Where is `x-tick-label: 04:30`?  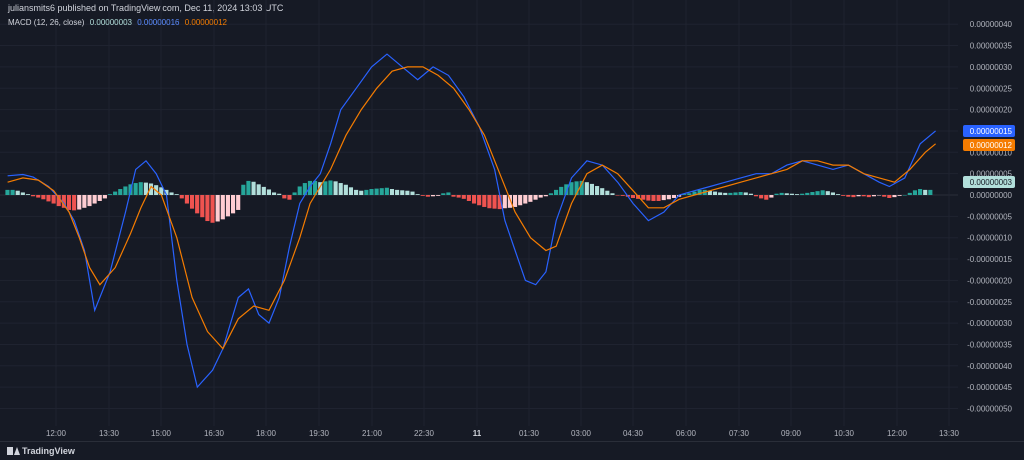 x-tick-label: 04:30 is located at coordinates (633, 433).